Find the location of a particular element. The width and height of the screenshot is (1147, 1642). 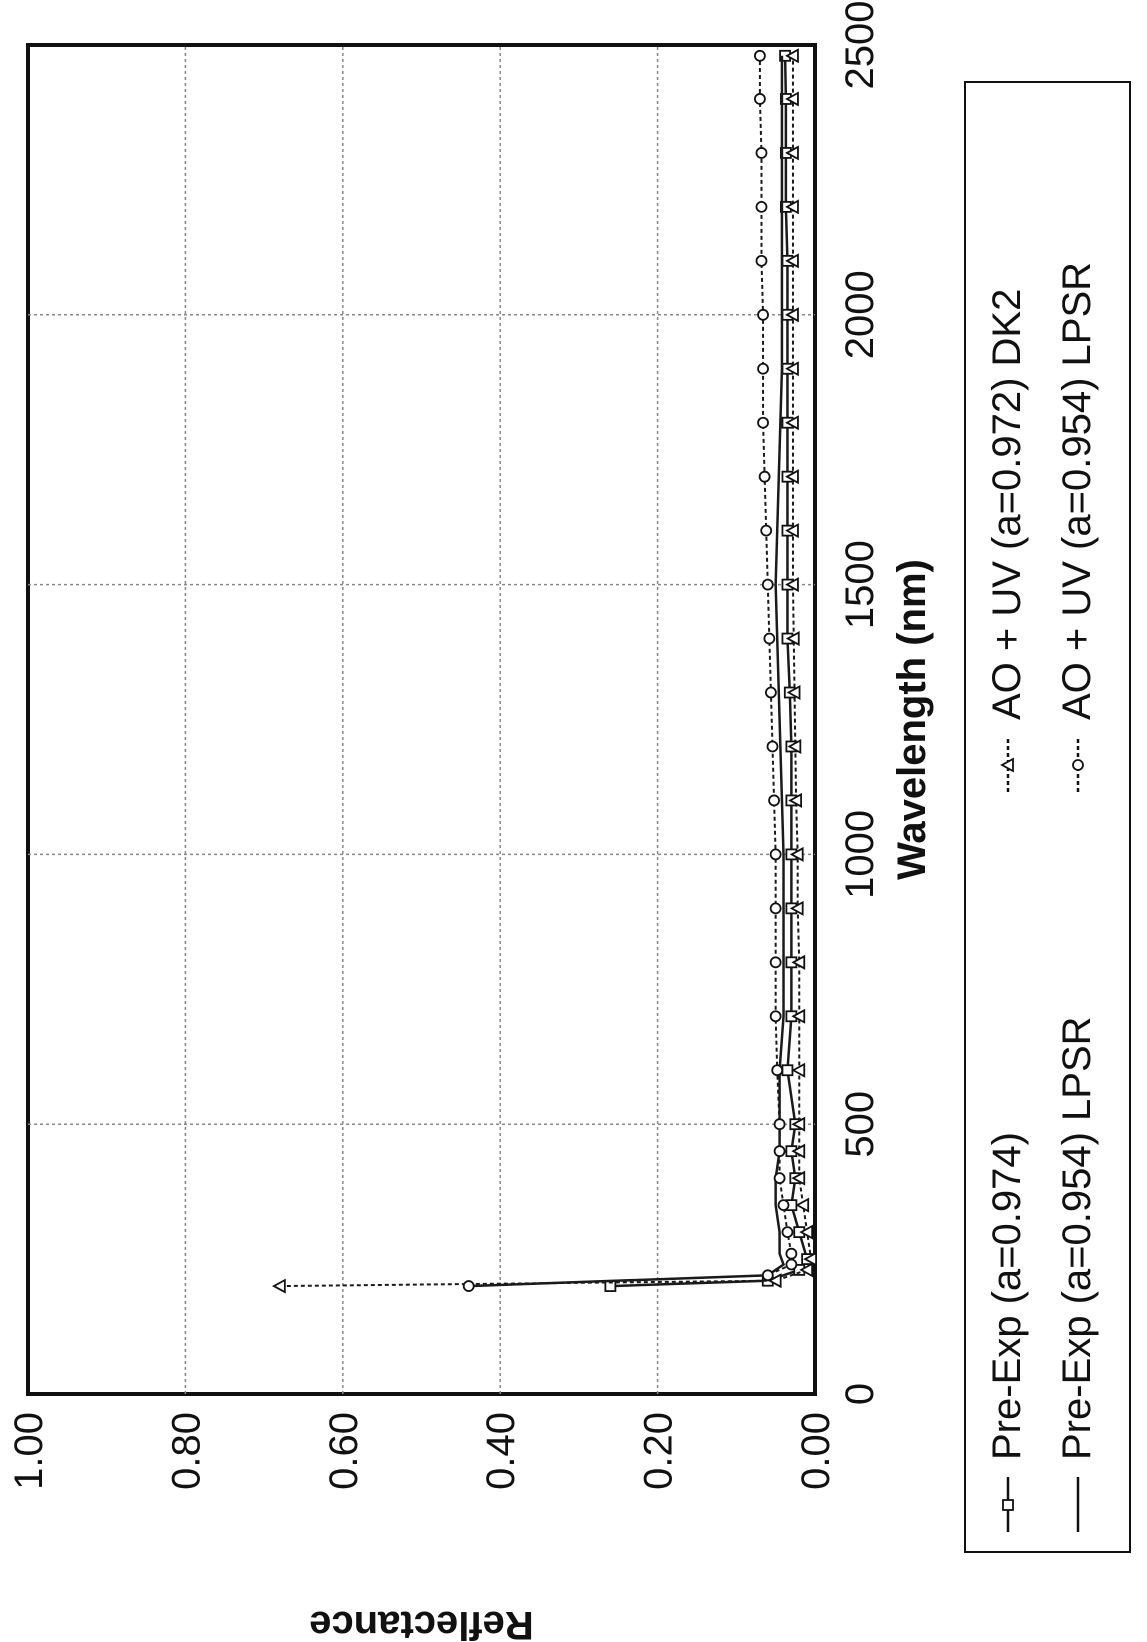

x-tick-label: 1500 is located at coordinates (860, 584).